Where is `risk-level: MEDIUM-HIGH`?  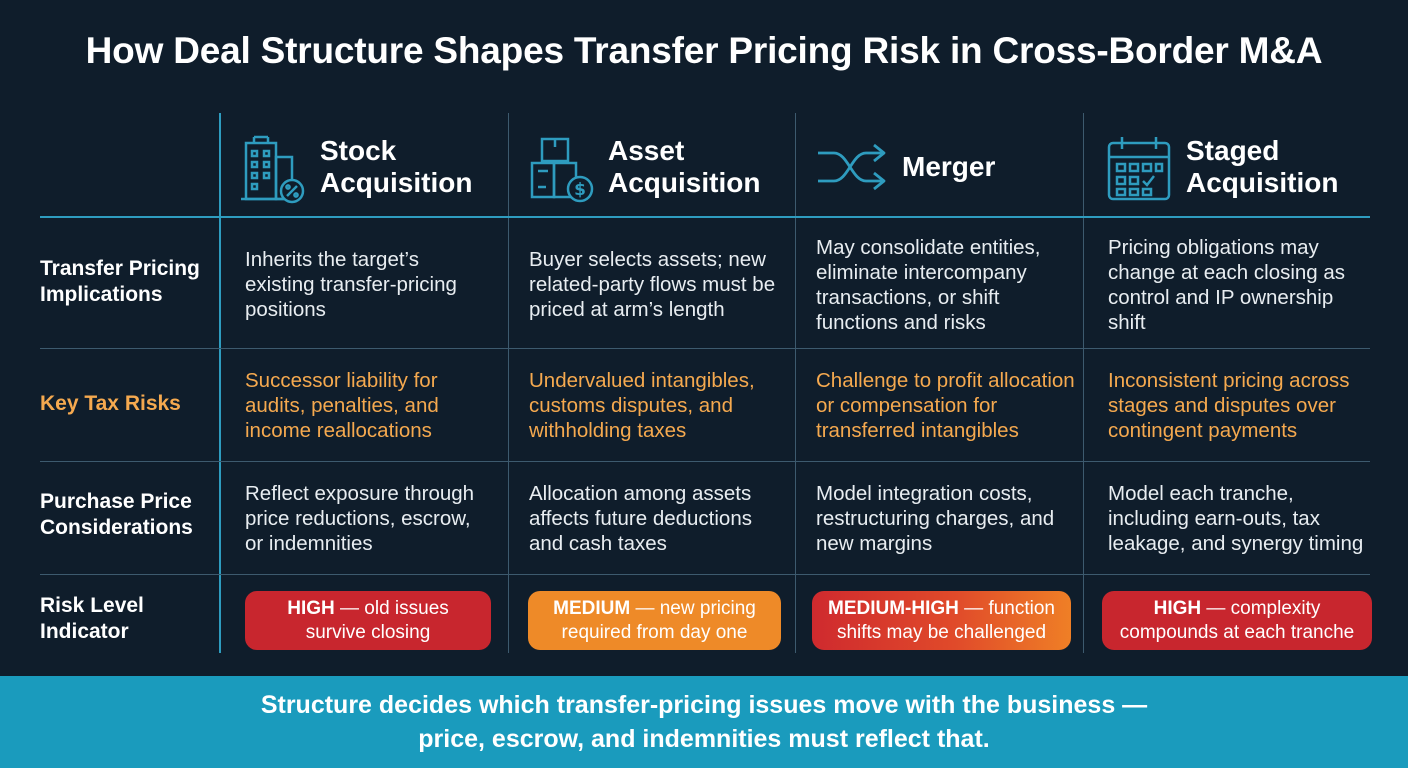 risk-level: MEDIUM-HIGH is located at coordinates (893, 608).